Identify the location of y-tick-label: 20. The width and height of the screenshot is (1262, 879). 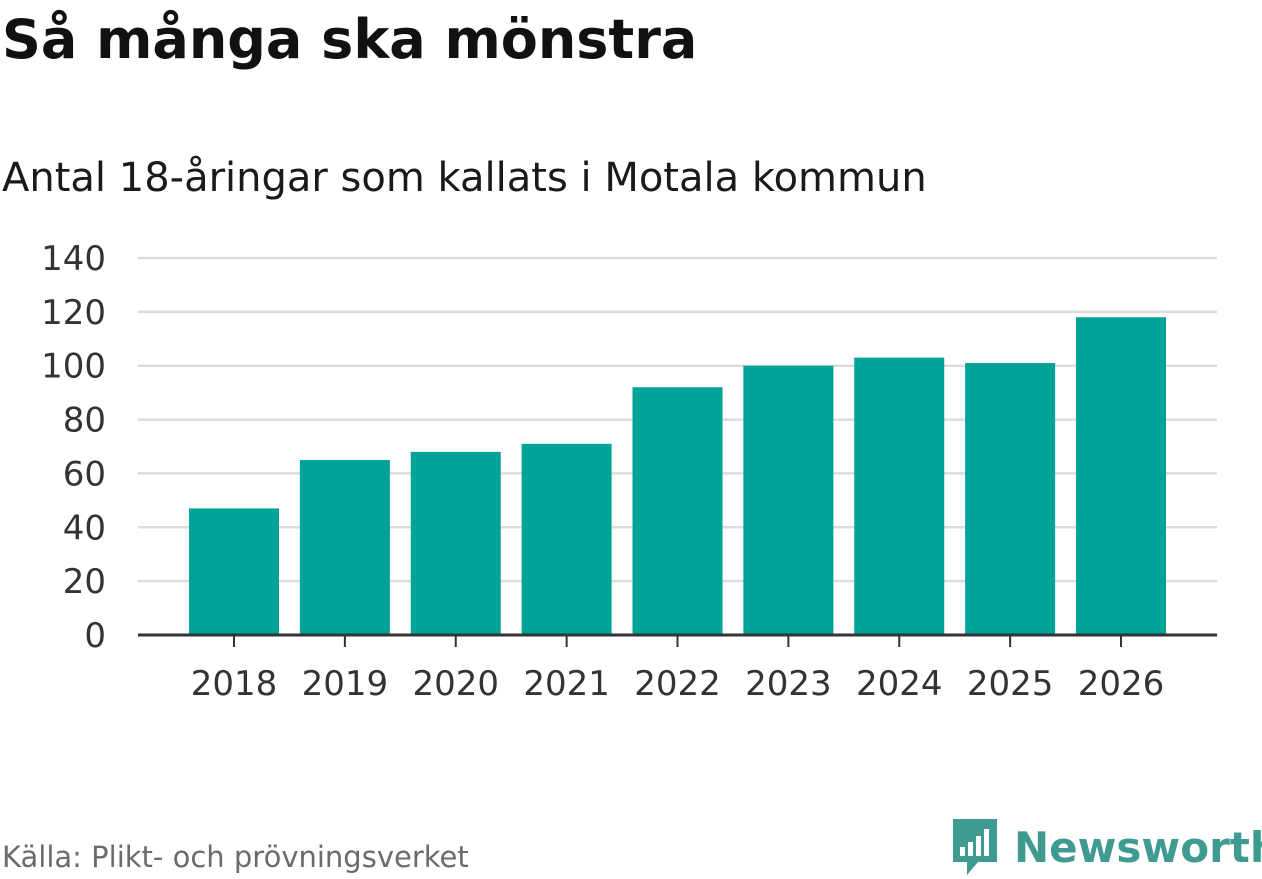
(84, 582).